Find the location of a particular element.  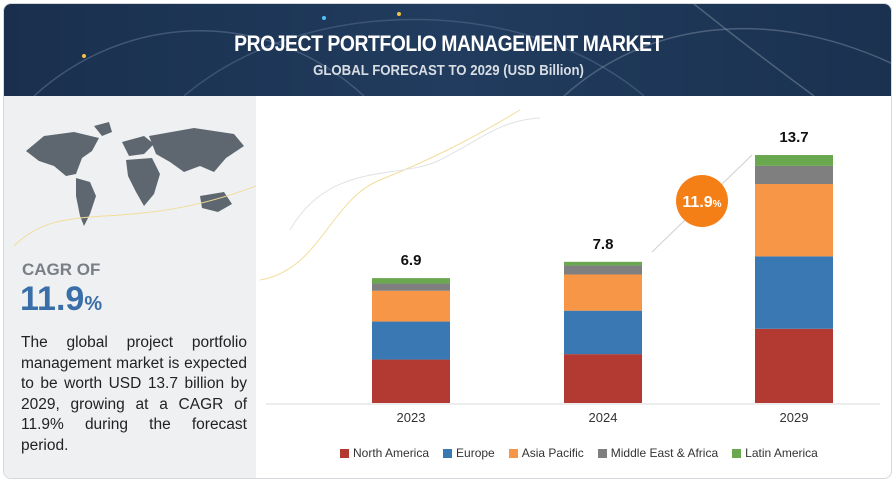

cagr-badge-label: 11.9% is located at coordinates (701, 202).